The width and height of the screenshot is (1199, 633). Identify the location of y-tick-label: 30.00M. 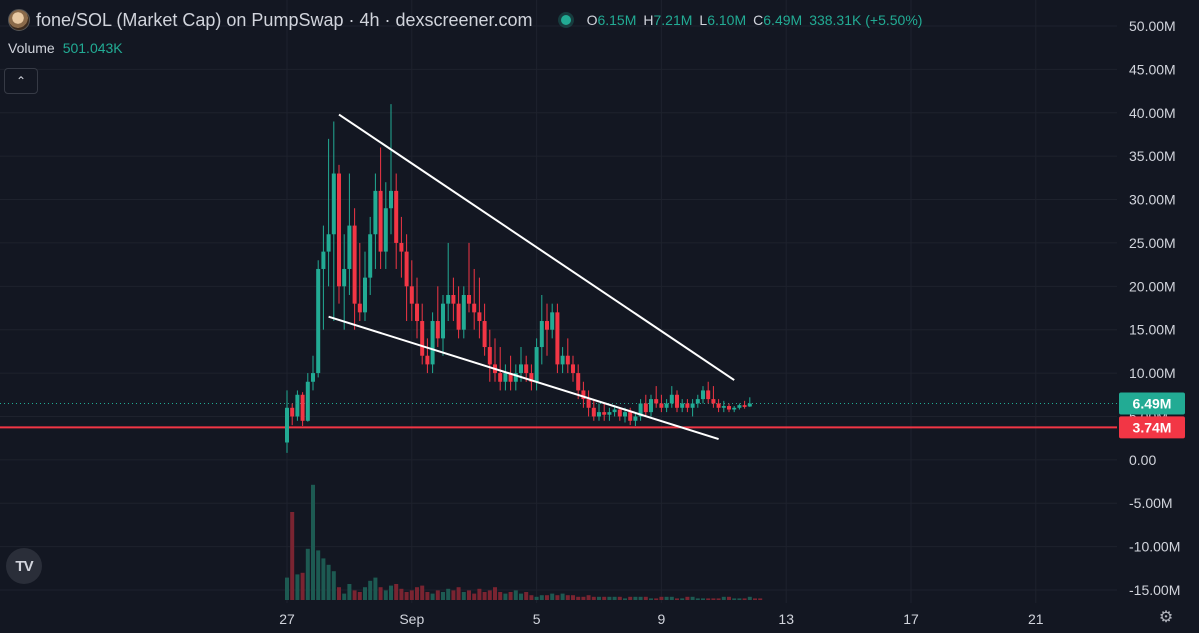
(1152, 200).